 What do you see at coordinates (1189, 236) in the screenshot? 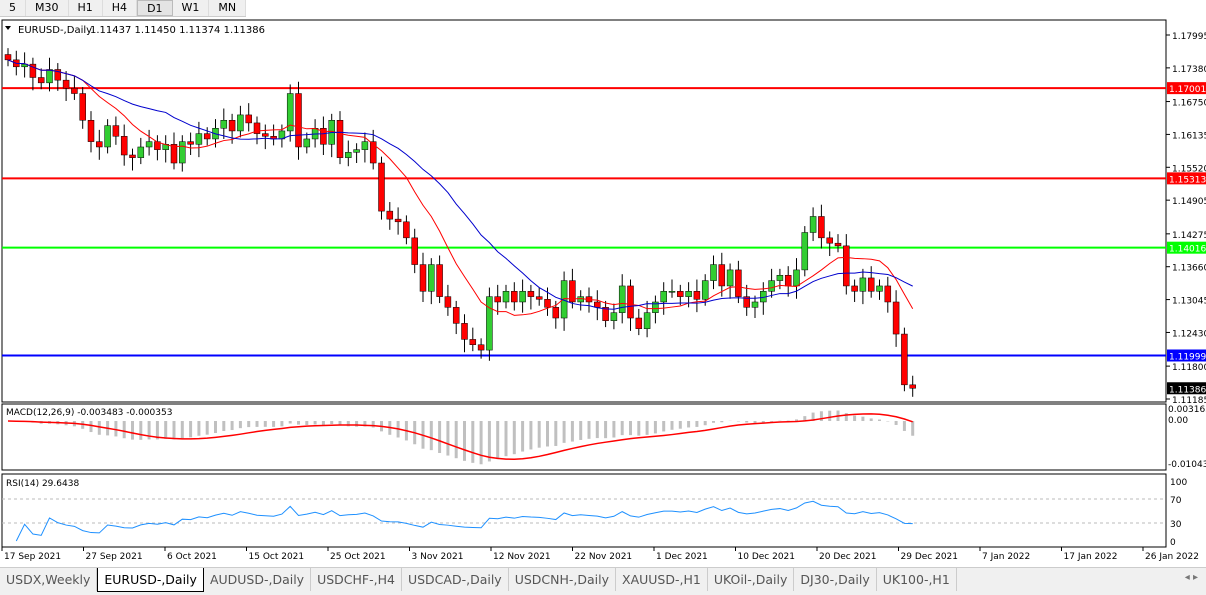
I see `price-tick-label: 1.14275` at bounding box center [1189, 236].